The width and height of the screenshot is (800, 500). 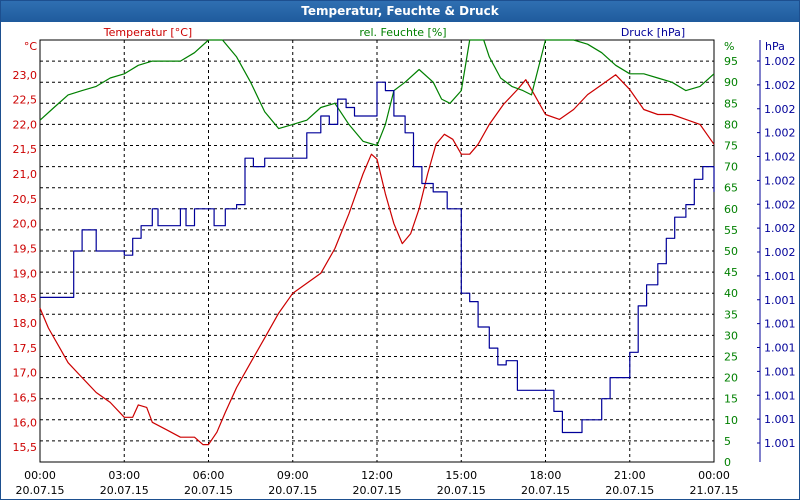 I want to click on temperature-tick-label: 17,5, so click(x=25, y=348).